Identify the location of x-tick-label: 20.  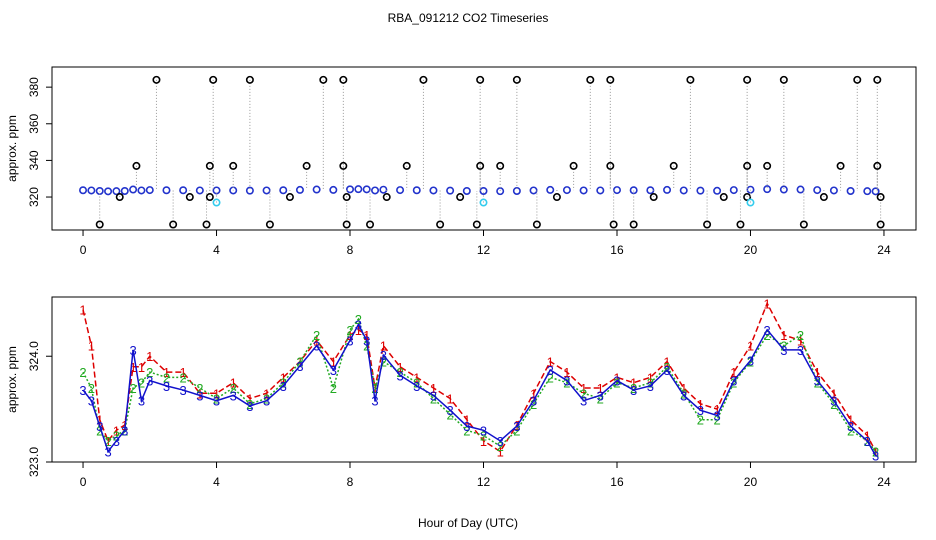
(751, 482).